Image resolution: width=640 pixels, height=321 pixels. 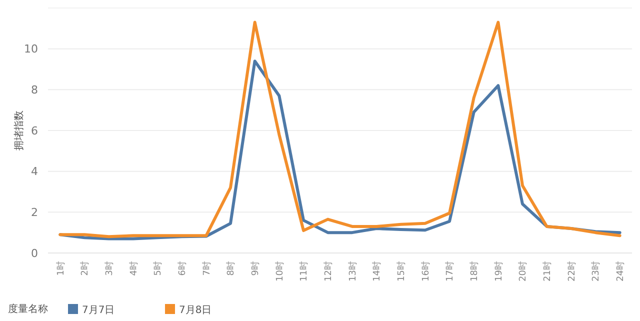 I want to click on y-tick-label: 8, so click(x=34, y=90).